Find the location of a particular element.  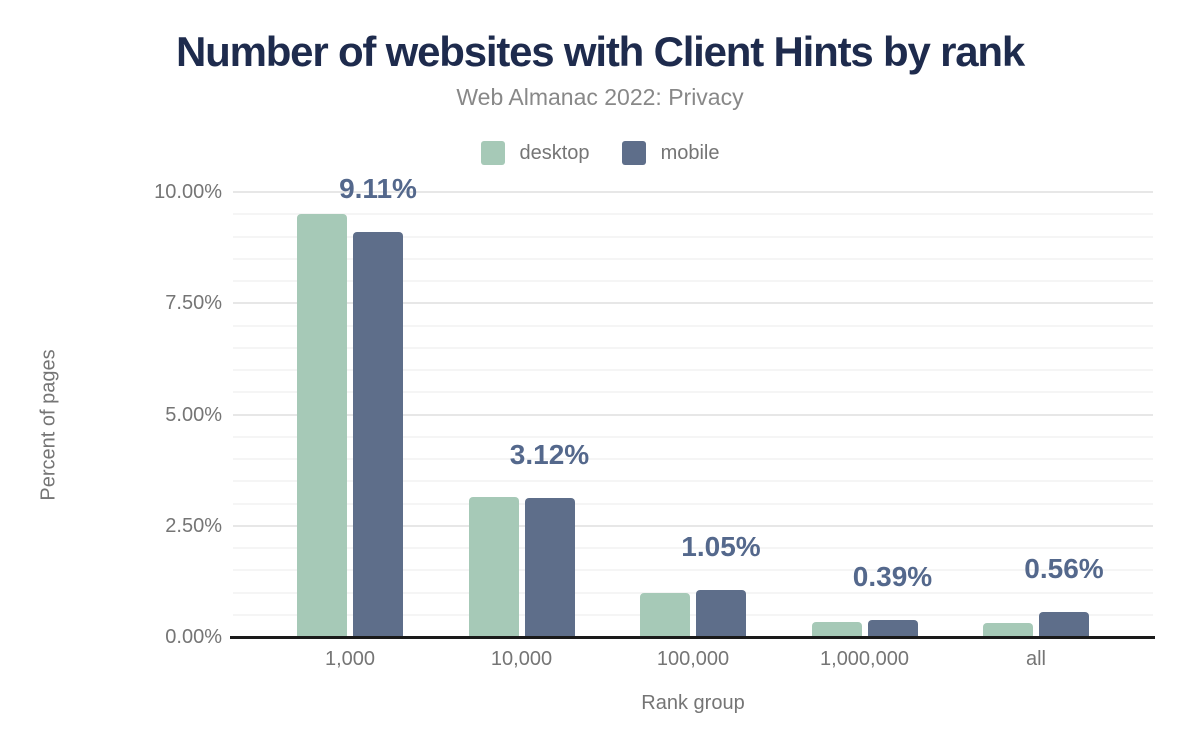

x-axis-line is located at coordinates (692, 637).